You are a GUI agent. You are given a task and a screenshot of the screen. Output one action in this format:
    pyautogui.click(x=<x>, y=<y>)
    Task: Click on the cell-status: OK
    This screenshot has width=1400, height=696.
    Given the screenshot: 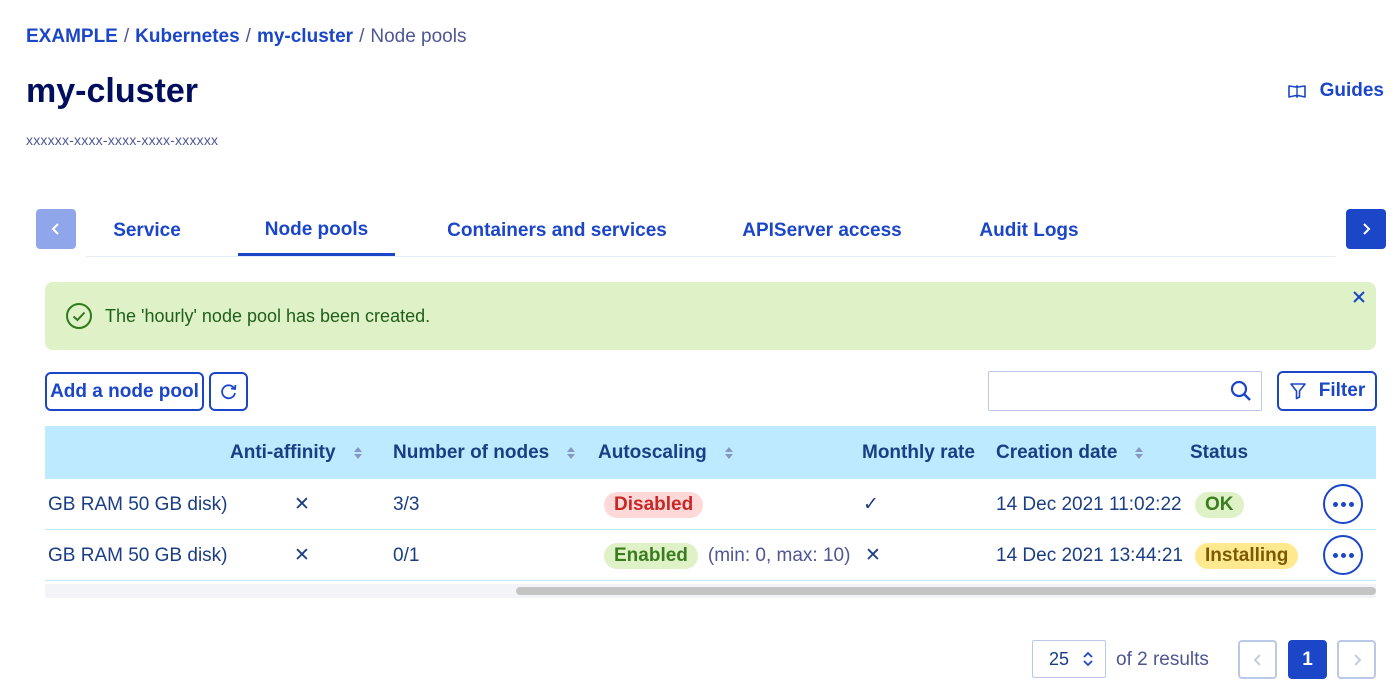 What is the action you would take?
    pyautogui.click(x=1219, y=504)
    